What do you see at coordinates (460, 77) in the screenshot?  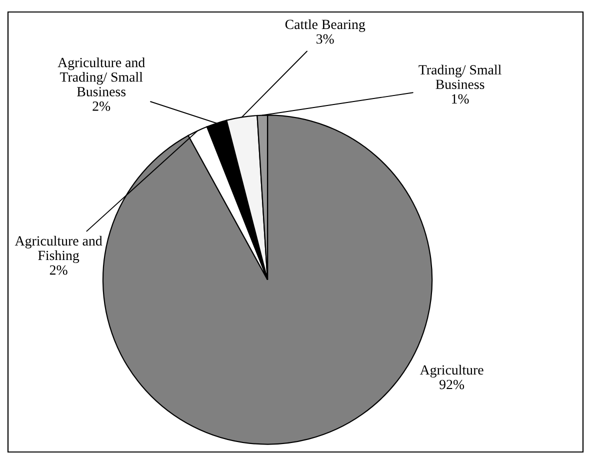 I see `slice-label: Trading/ Small Business` at bounding box center [460, 77].